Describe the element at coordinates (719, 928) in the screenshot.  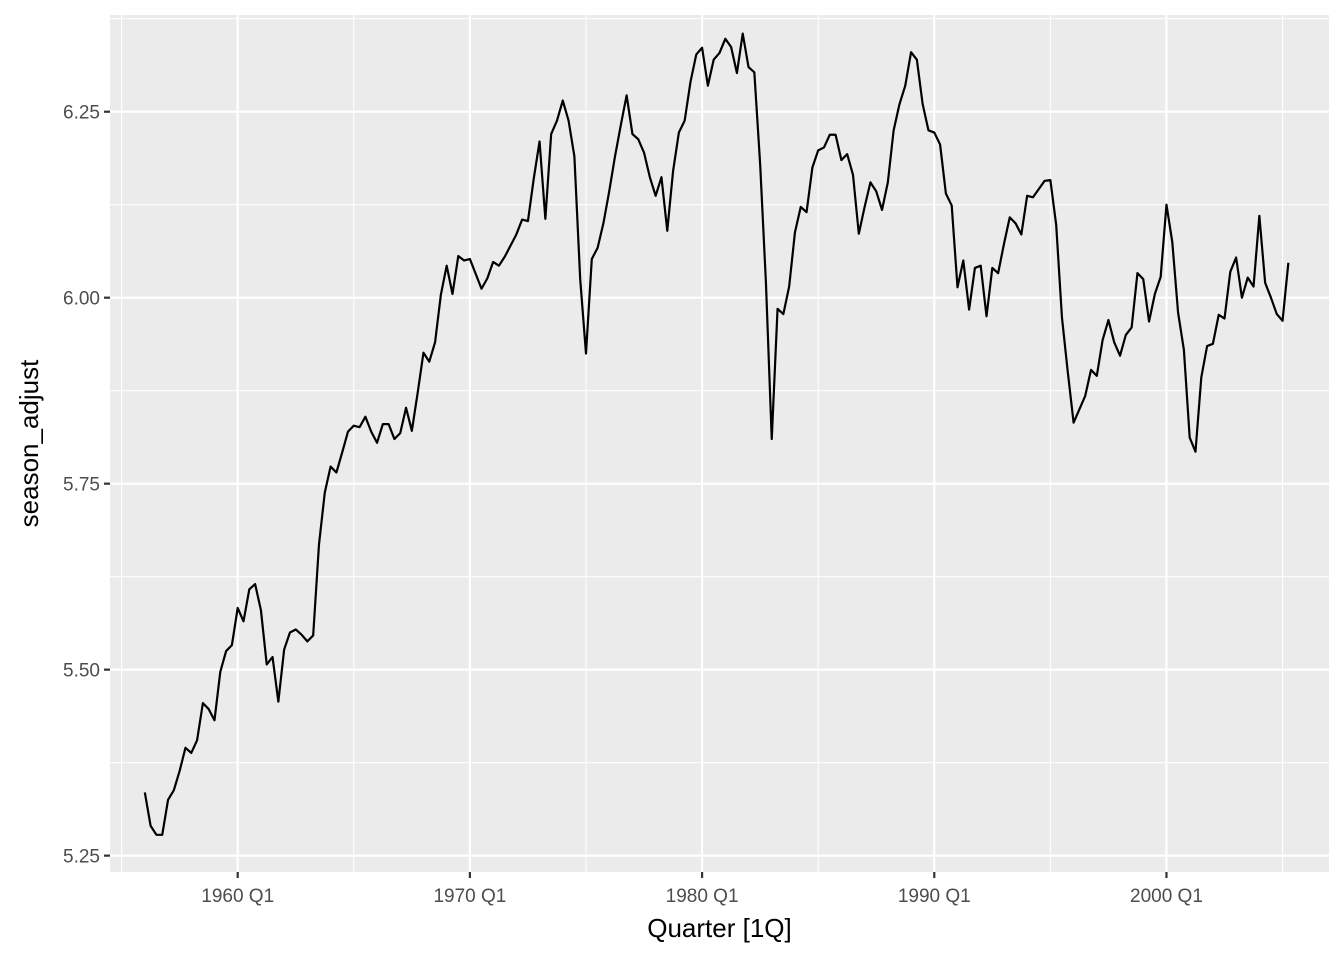
I see `x-axis-title: Quarter [1Q]` at that location.